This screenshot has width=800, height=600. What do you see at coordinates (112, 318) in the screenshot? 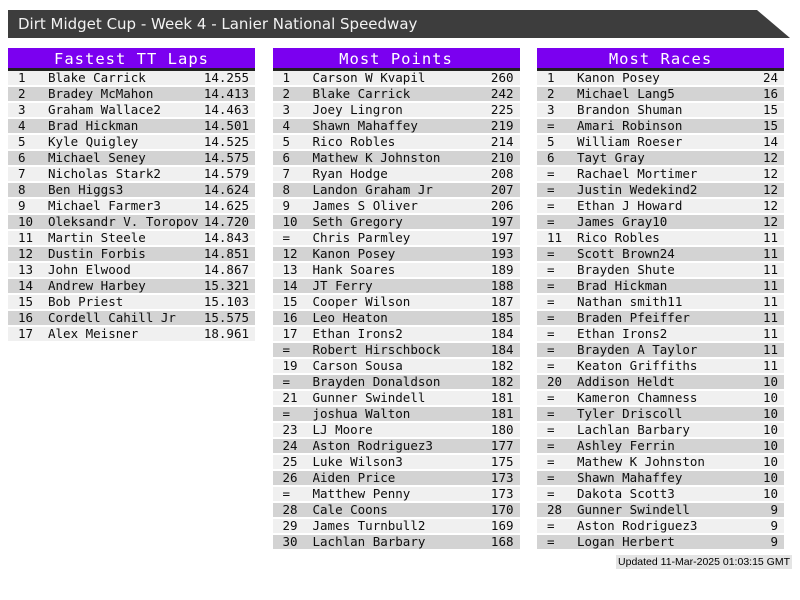
I see `row-driver-name: Cordell Cahill Jr` at bounding box center [112, 318].